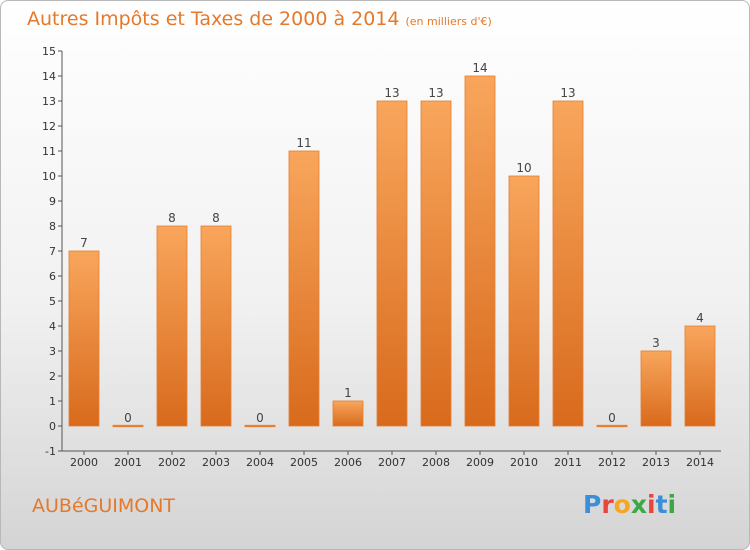 The image size is (750, 550). I want to click on proxiti-logo: Proxiti, so click(629, 504).